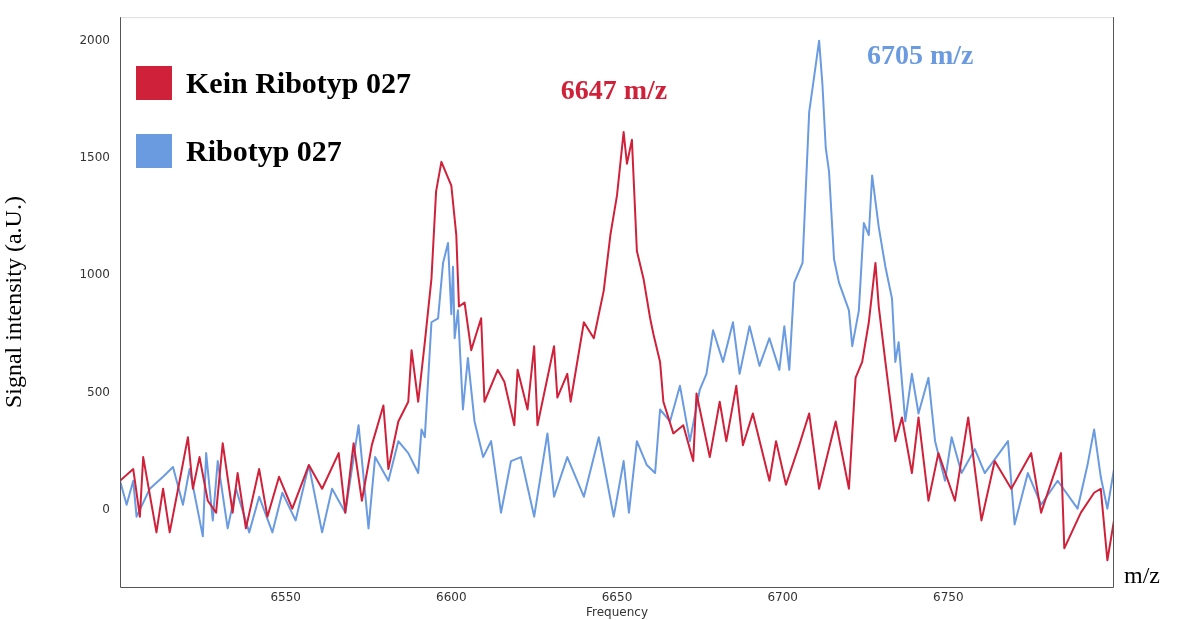 Image resolution: width=1181 pixels, height=620 pixels. Describe the element at coordinates (617, 611) in the screenshot. I see `x-axis-title: Frequency` at that location.